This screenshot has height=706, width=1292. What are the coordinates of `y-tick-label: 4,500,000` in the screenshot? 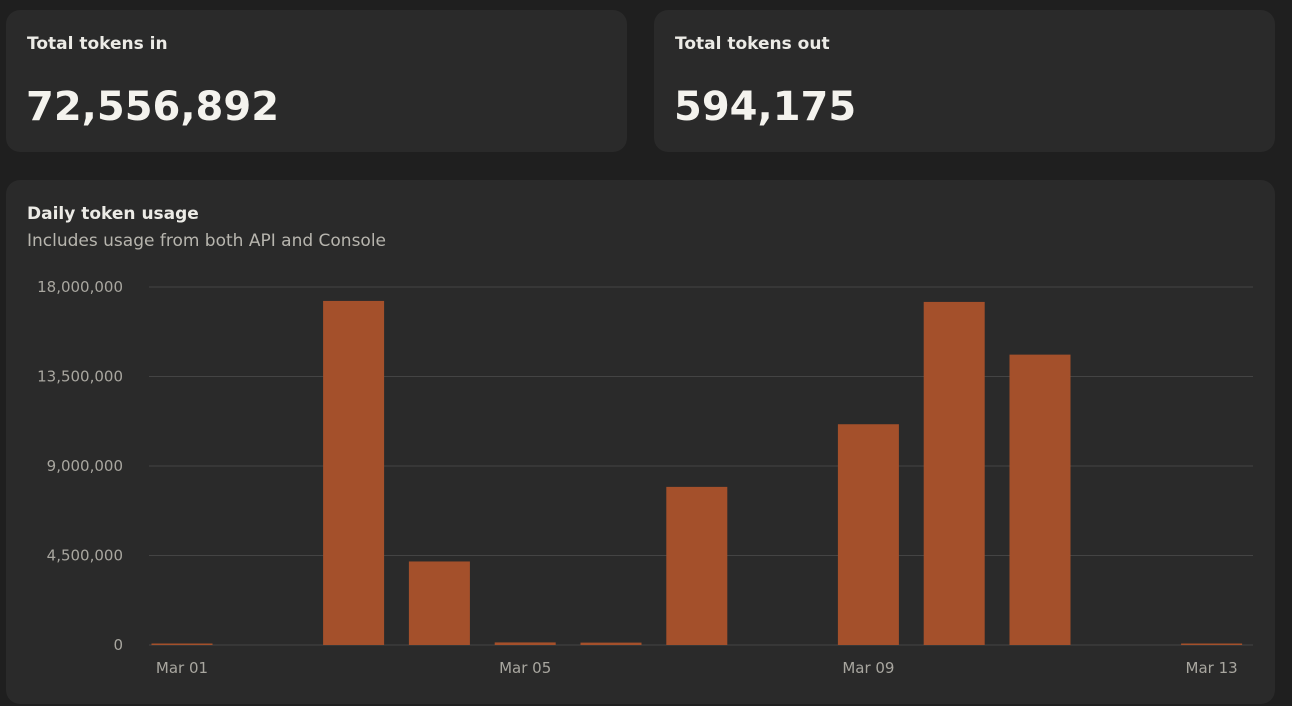 It's located at (85, 556).